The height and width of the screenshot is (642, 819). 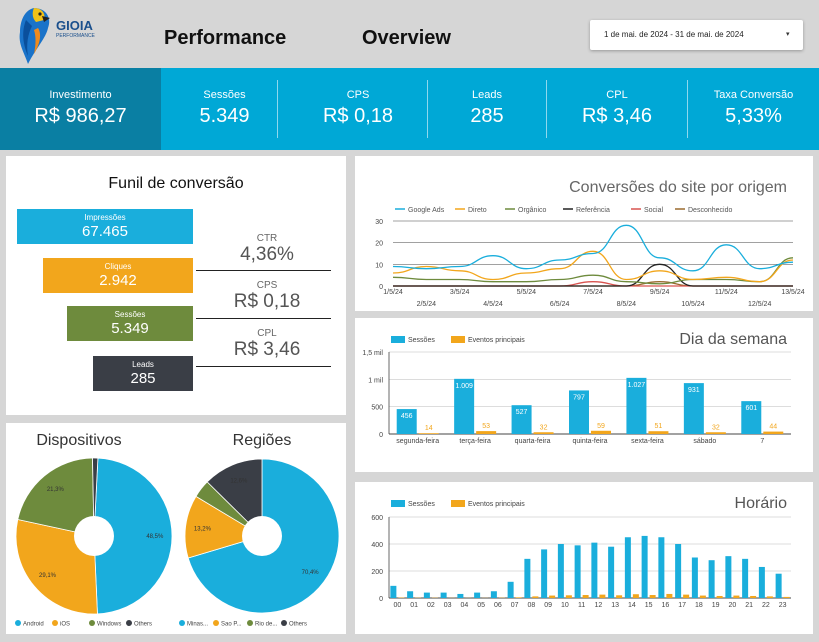 What do you see at coordinates (487, 116) in the screenshot?
I see `kpi-value: 285` at bounding box center [487, 116].